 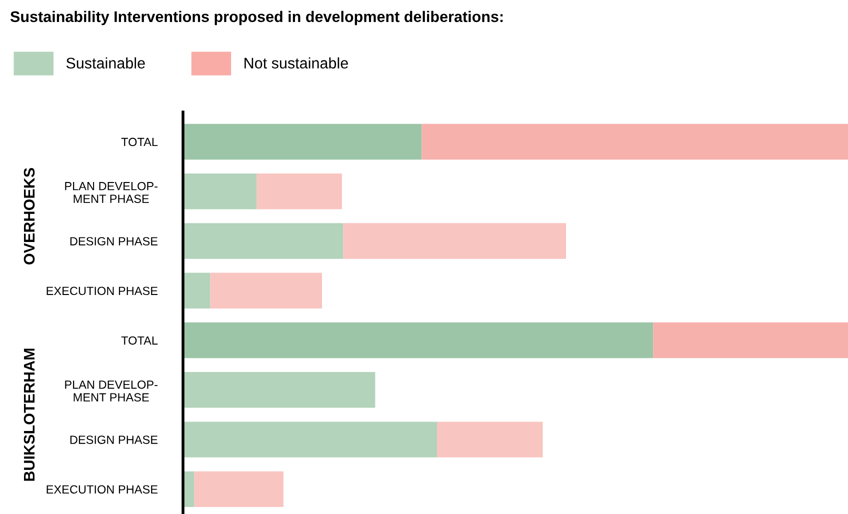 I want to click on chart-title: Sustainability Interventions proposed in development deliberations:, so click(x=256, y=18).